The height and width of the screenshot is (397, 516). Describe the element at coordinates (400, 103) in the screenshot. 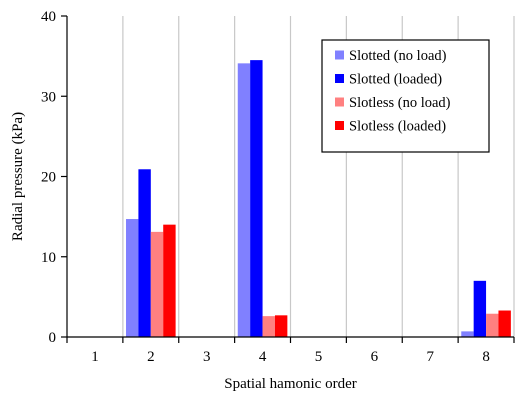

I see `legend-label: Slotless (no load)` at that location.